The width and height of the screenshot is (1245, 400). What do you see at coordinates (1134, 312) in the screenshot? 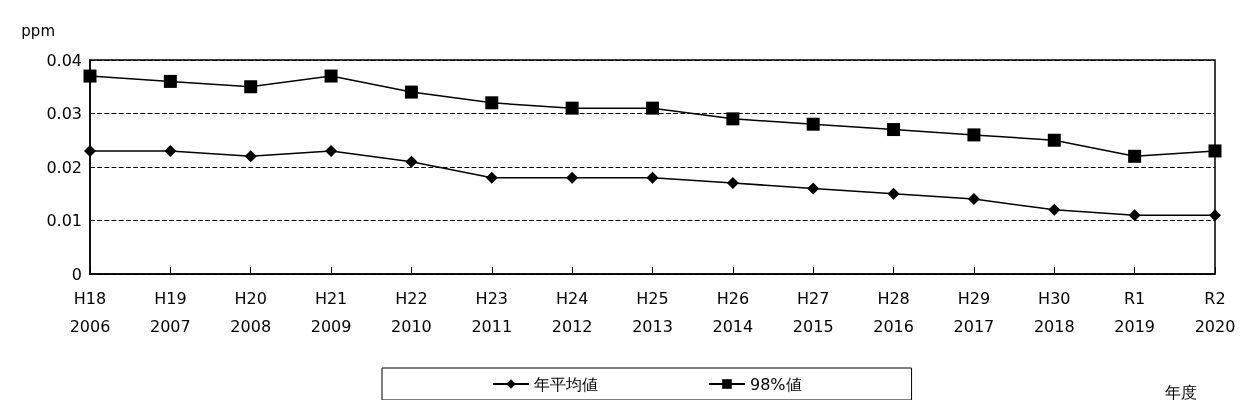
I see `x-tick-label: R1 2019` at bounding box center [1134, 312].